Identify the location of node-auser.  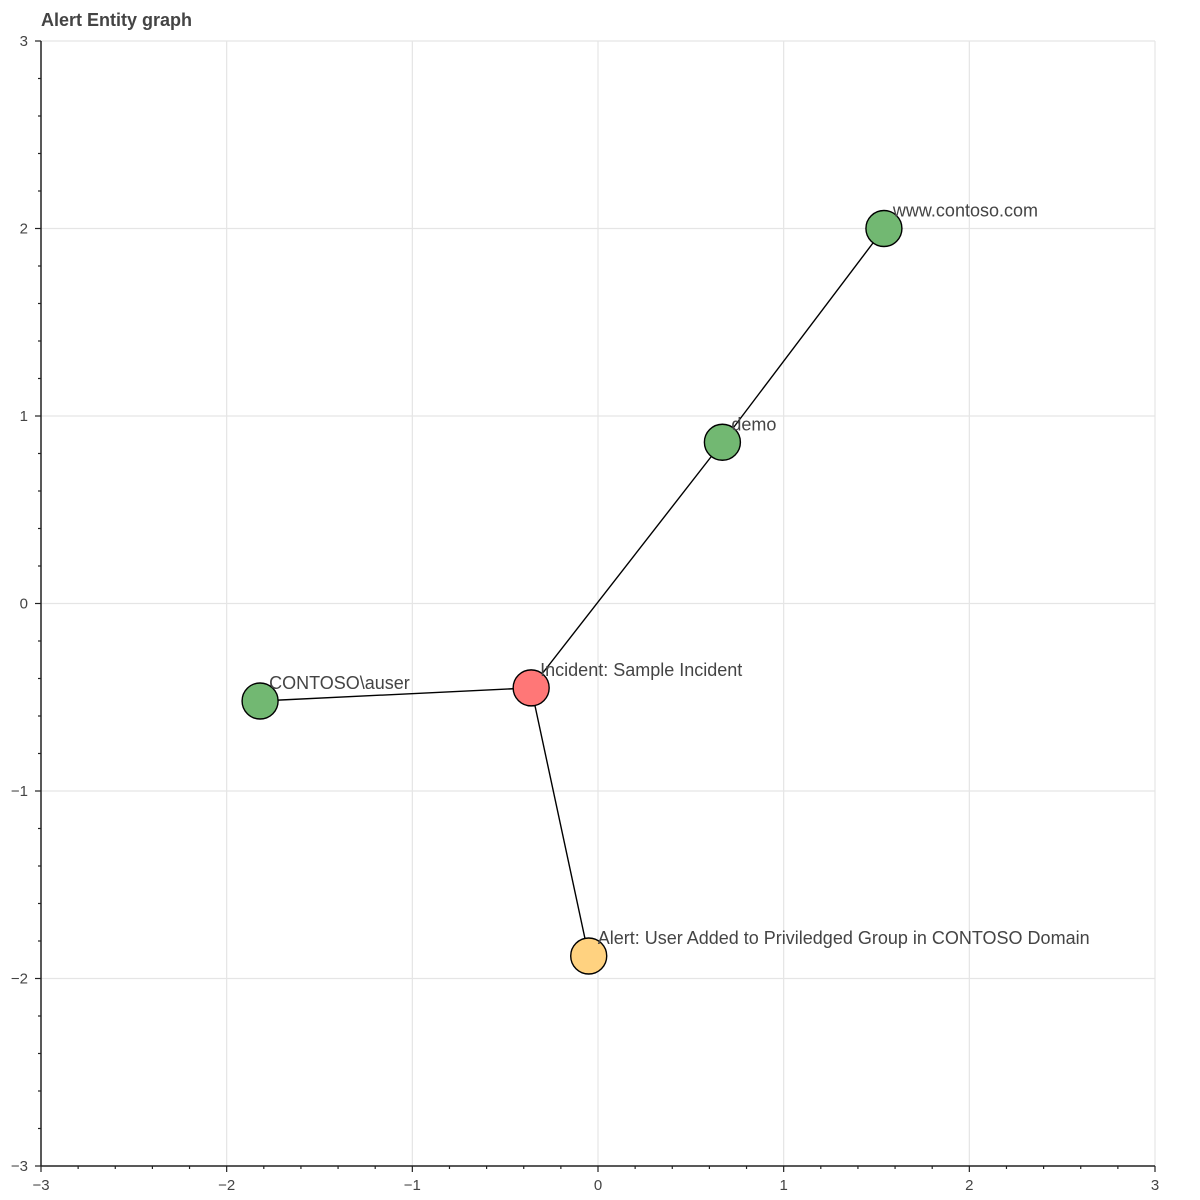
(260, 701).